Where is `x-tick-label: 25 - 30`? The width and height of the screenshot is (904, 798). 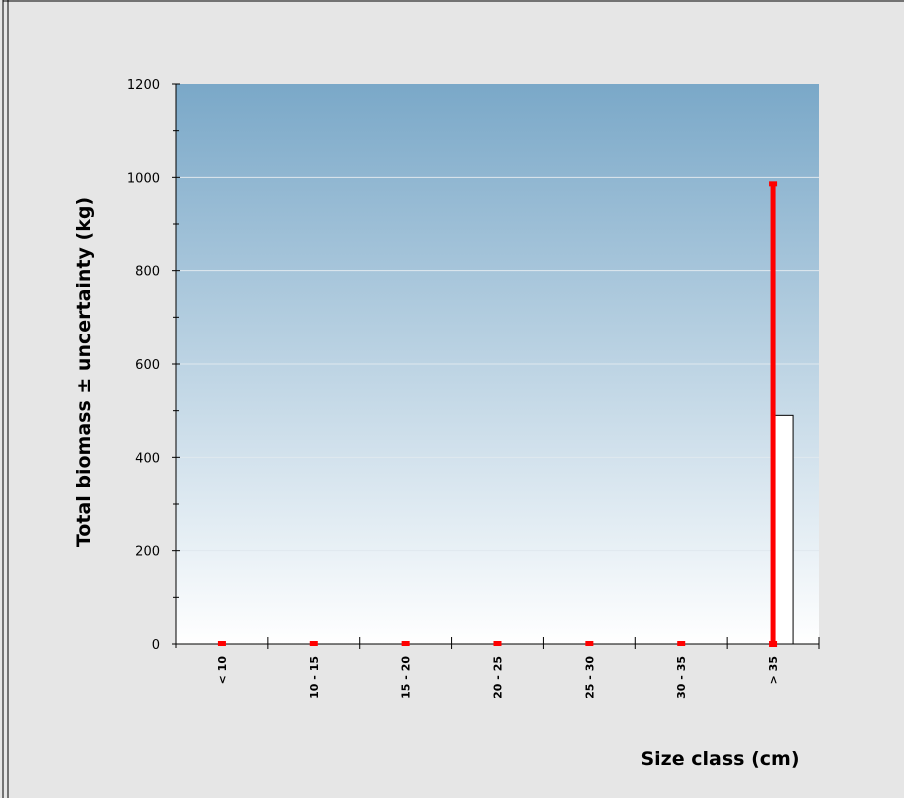
x-tick-label: 25 - 30 is located at coordinates (589, 677).